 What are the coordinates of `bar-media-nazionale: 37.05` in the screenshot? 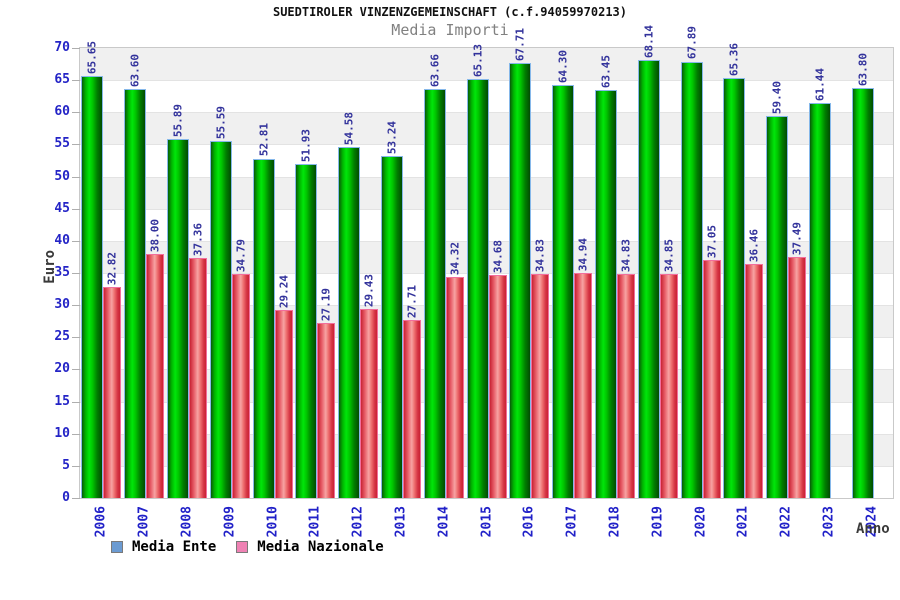 It's located at (711, 361).